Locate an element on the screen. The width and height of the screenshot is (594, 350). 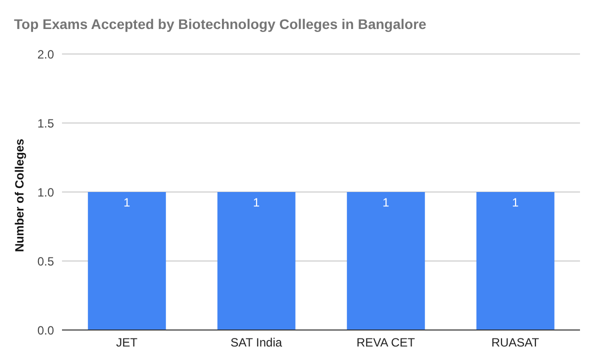
chart-title: Top Exams Accepted by Biotechnology Colleges in Bangalore is located at coordinates (220, 24).